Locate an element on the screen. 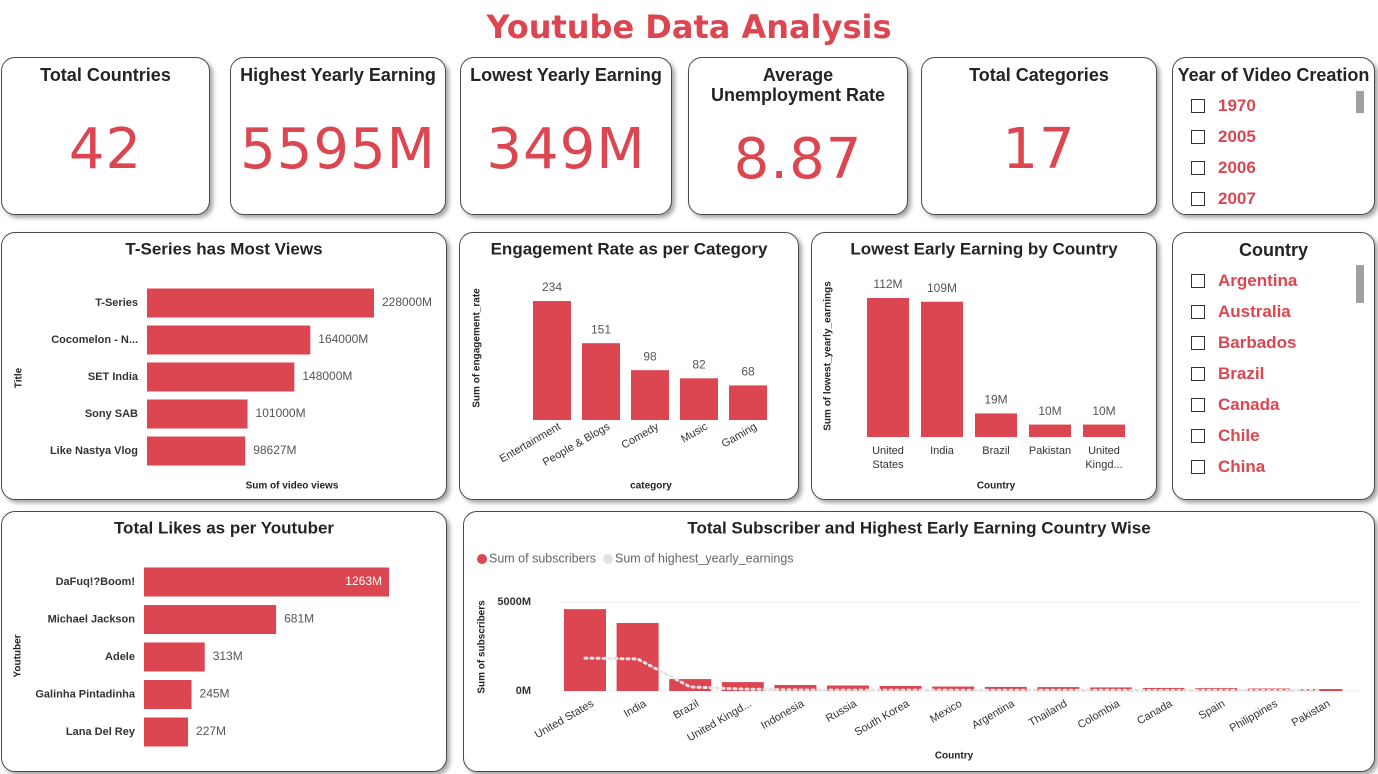  data-label: 112M is located at coordinates (887, 284).